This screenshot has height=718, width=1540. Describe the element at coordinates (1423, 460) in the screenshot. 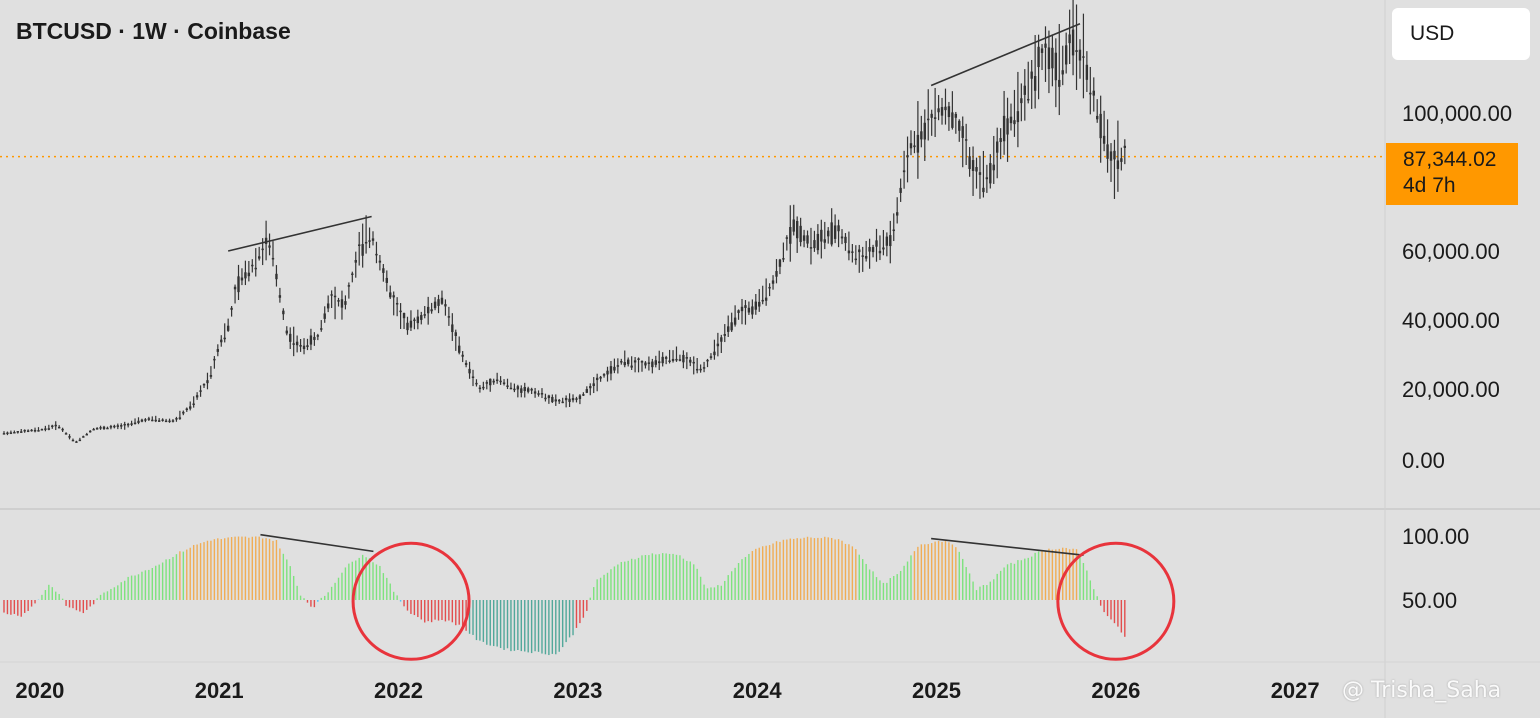

I see `price-tick-label: 0.00` at that location.